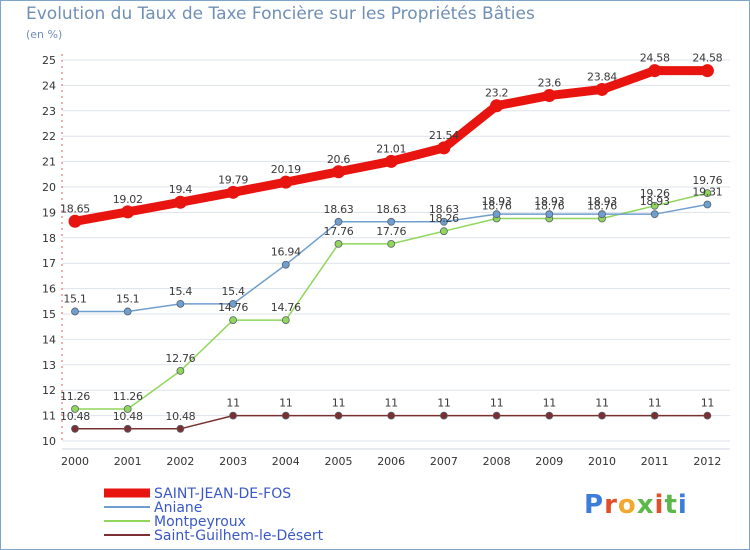 Image resolution: width=750 pixels, height=550 pixels. Describe the element at coordinates (49, 111) in the screenshot. I see `y-tick-label: 23` at that location.